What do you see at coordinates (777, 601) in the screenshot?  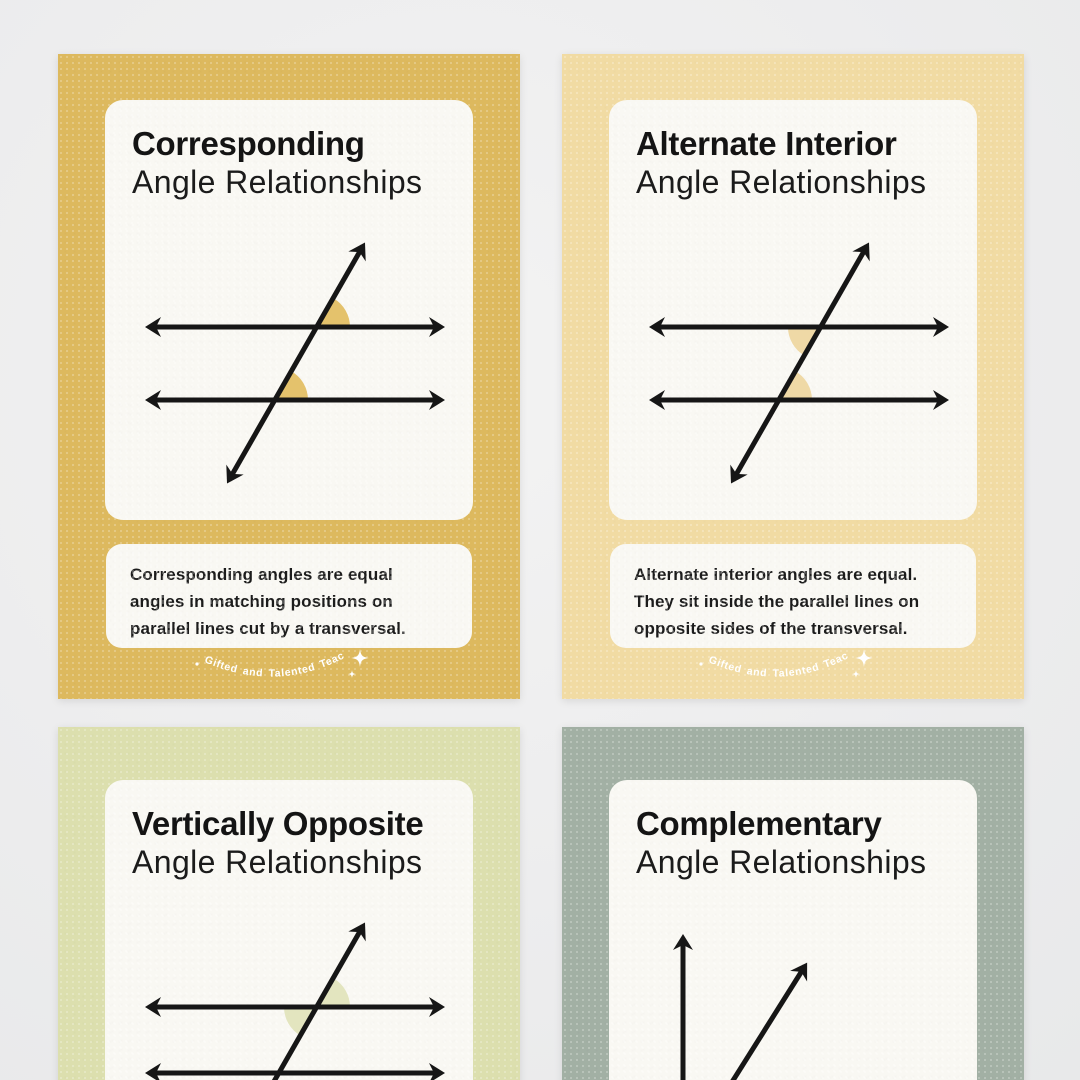 I see `description-line: They sit inside the parallel lines on` at bounding box center [777, 601].